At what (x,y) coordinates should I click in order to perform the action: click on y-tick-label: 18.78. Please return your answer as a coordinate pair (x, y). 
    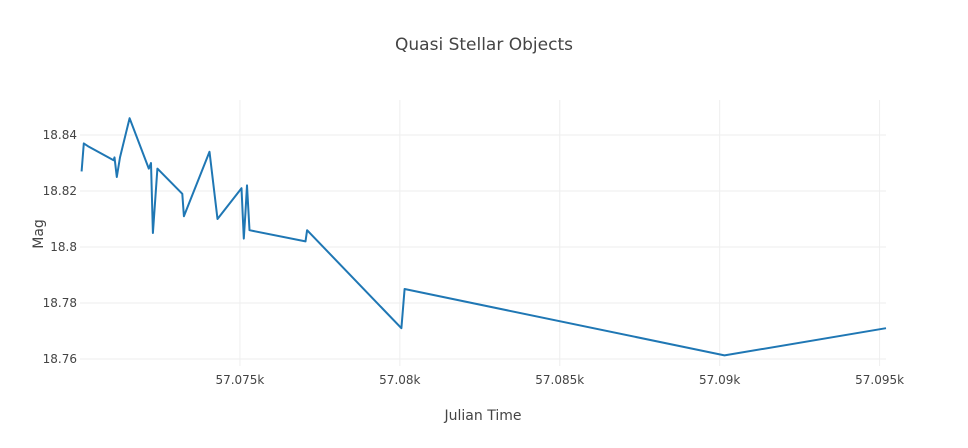
    Looking at the image, I should click on (60, 303).